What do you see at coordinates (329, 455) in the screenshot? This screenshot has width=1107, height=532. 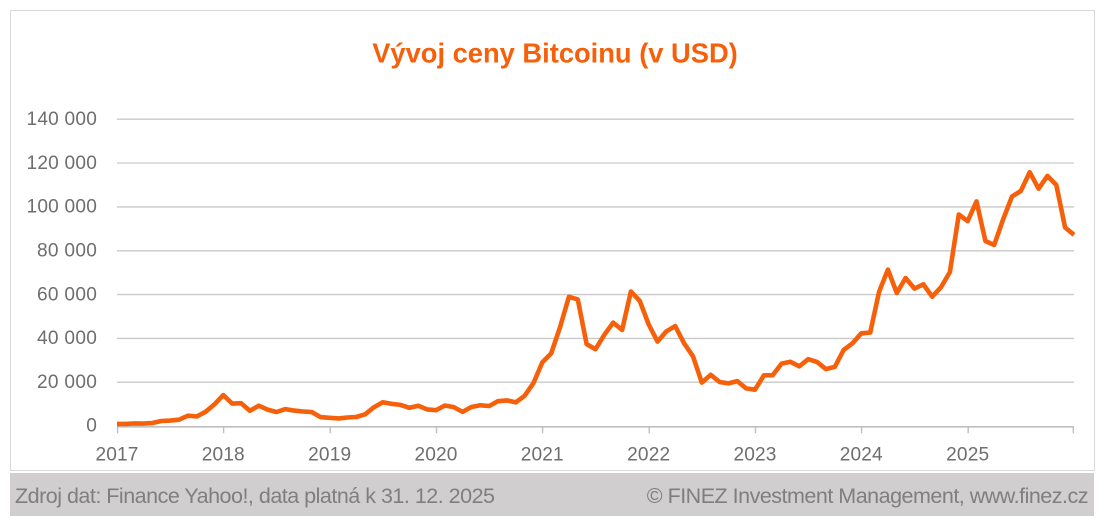 I see `svg-text: 2019` at bounding box center [329, 455].